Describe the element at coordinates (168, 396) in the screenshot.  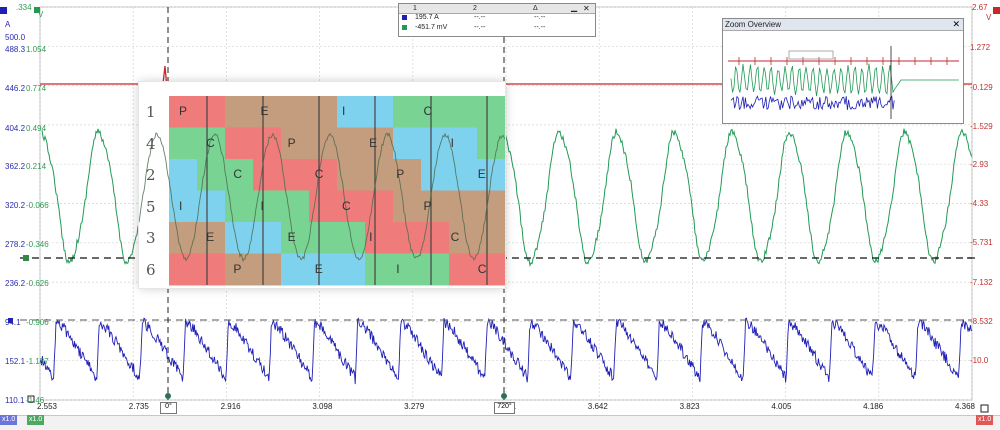
I see `cursor-handle-left` at that location.